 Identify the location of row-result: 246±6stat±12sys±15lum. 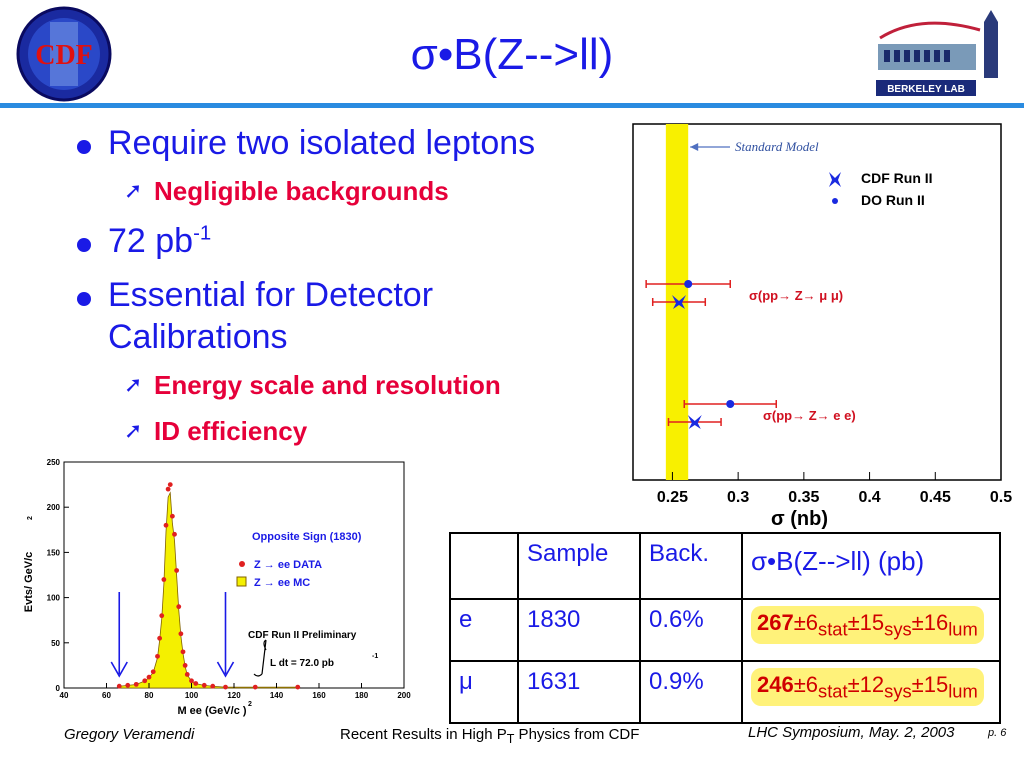
(871, 692).